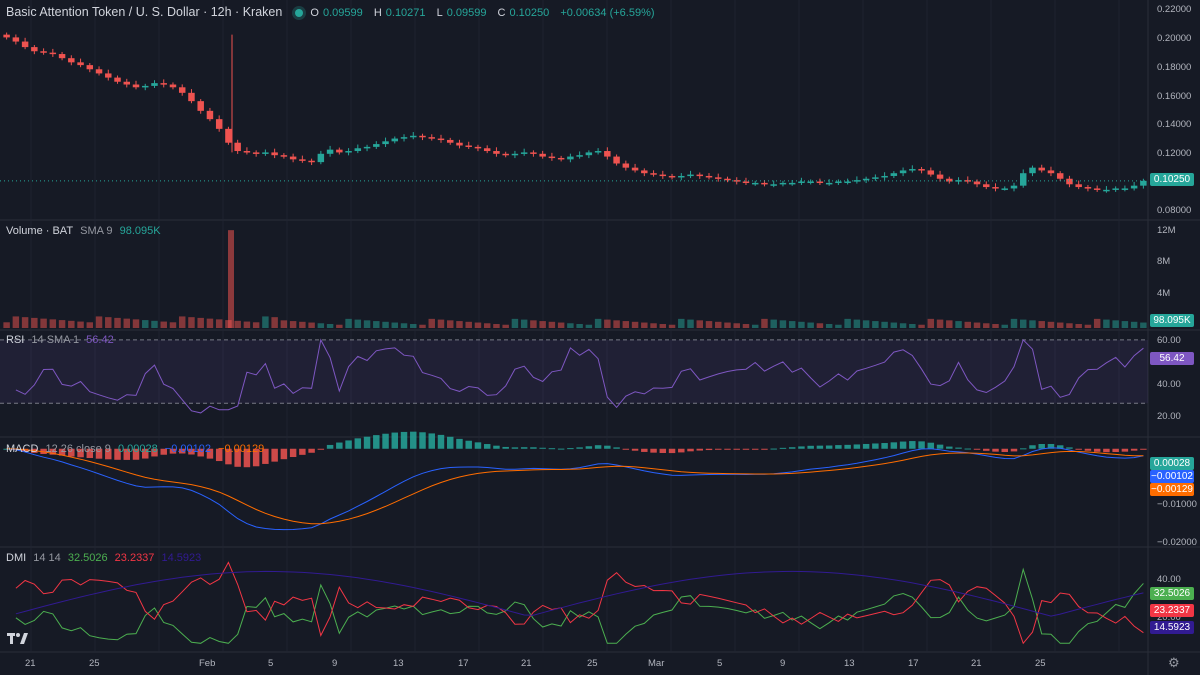 This screenshot has height=675, width=1200. What do you see at coordinates (78, 449) in the screenshot?
I see `macd-params: 12 26 close 9` at bounding box center [78, 449].